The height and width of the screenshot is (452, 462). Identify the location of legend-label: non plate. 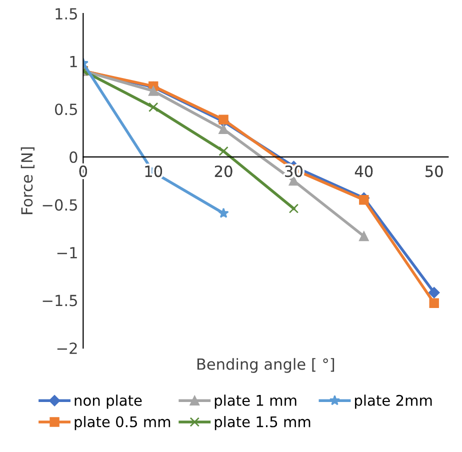
(108, 401).